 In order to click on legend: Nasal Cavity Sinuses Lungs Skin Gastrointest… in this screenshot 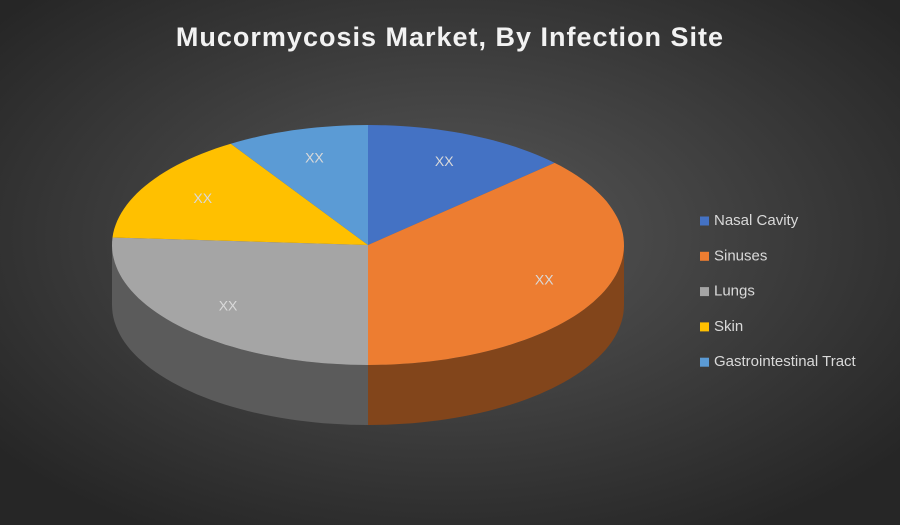, I will do `click(778, 291)`.